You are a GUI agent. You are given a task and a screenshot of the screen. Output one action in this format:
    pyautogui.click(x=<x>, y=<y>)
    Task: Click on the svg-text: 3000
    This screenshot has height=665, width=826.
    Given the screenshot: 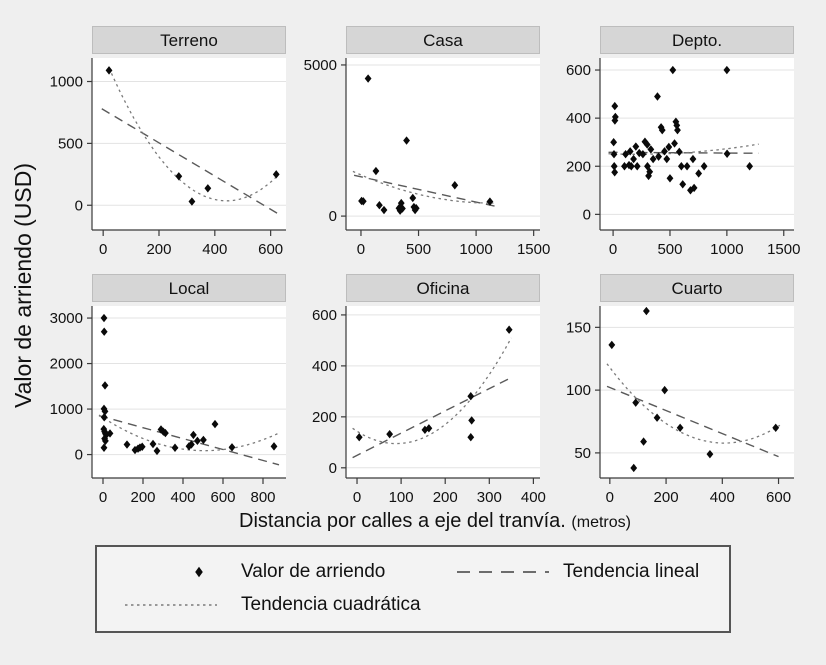 What is the action you would take?
    pyautogui.click(x=66, y=318)
    